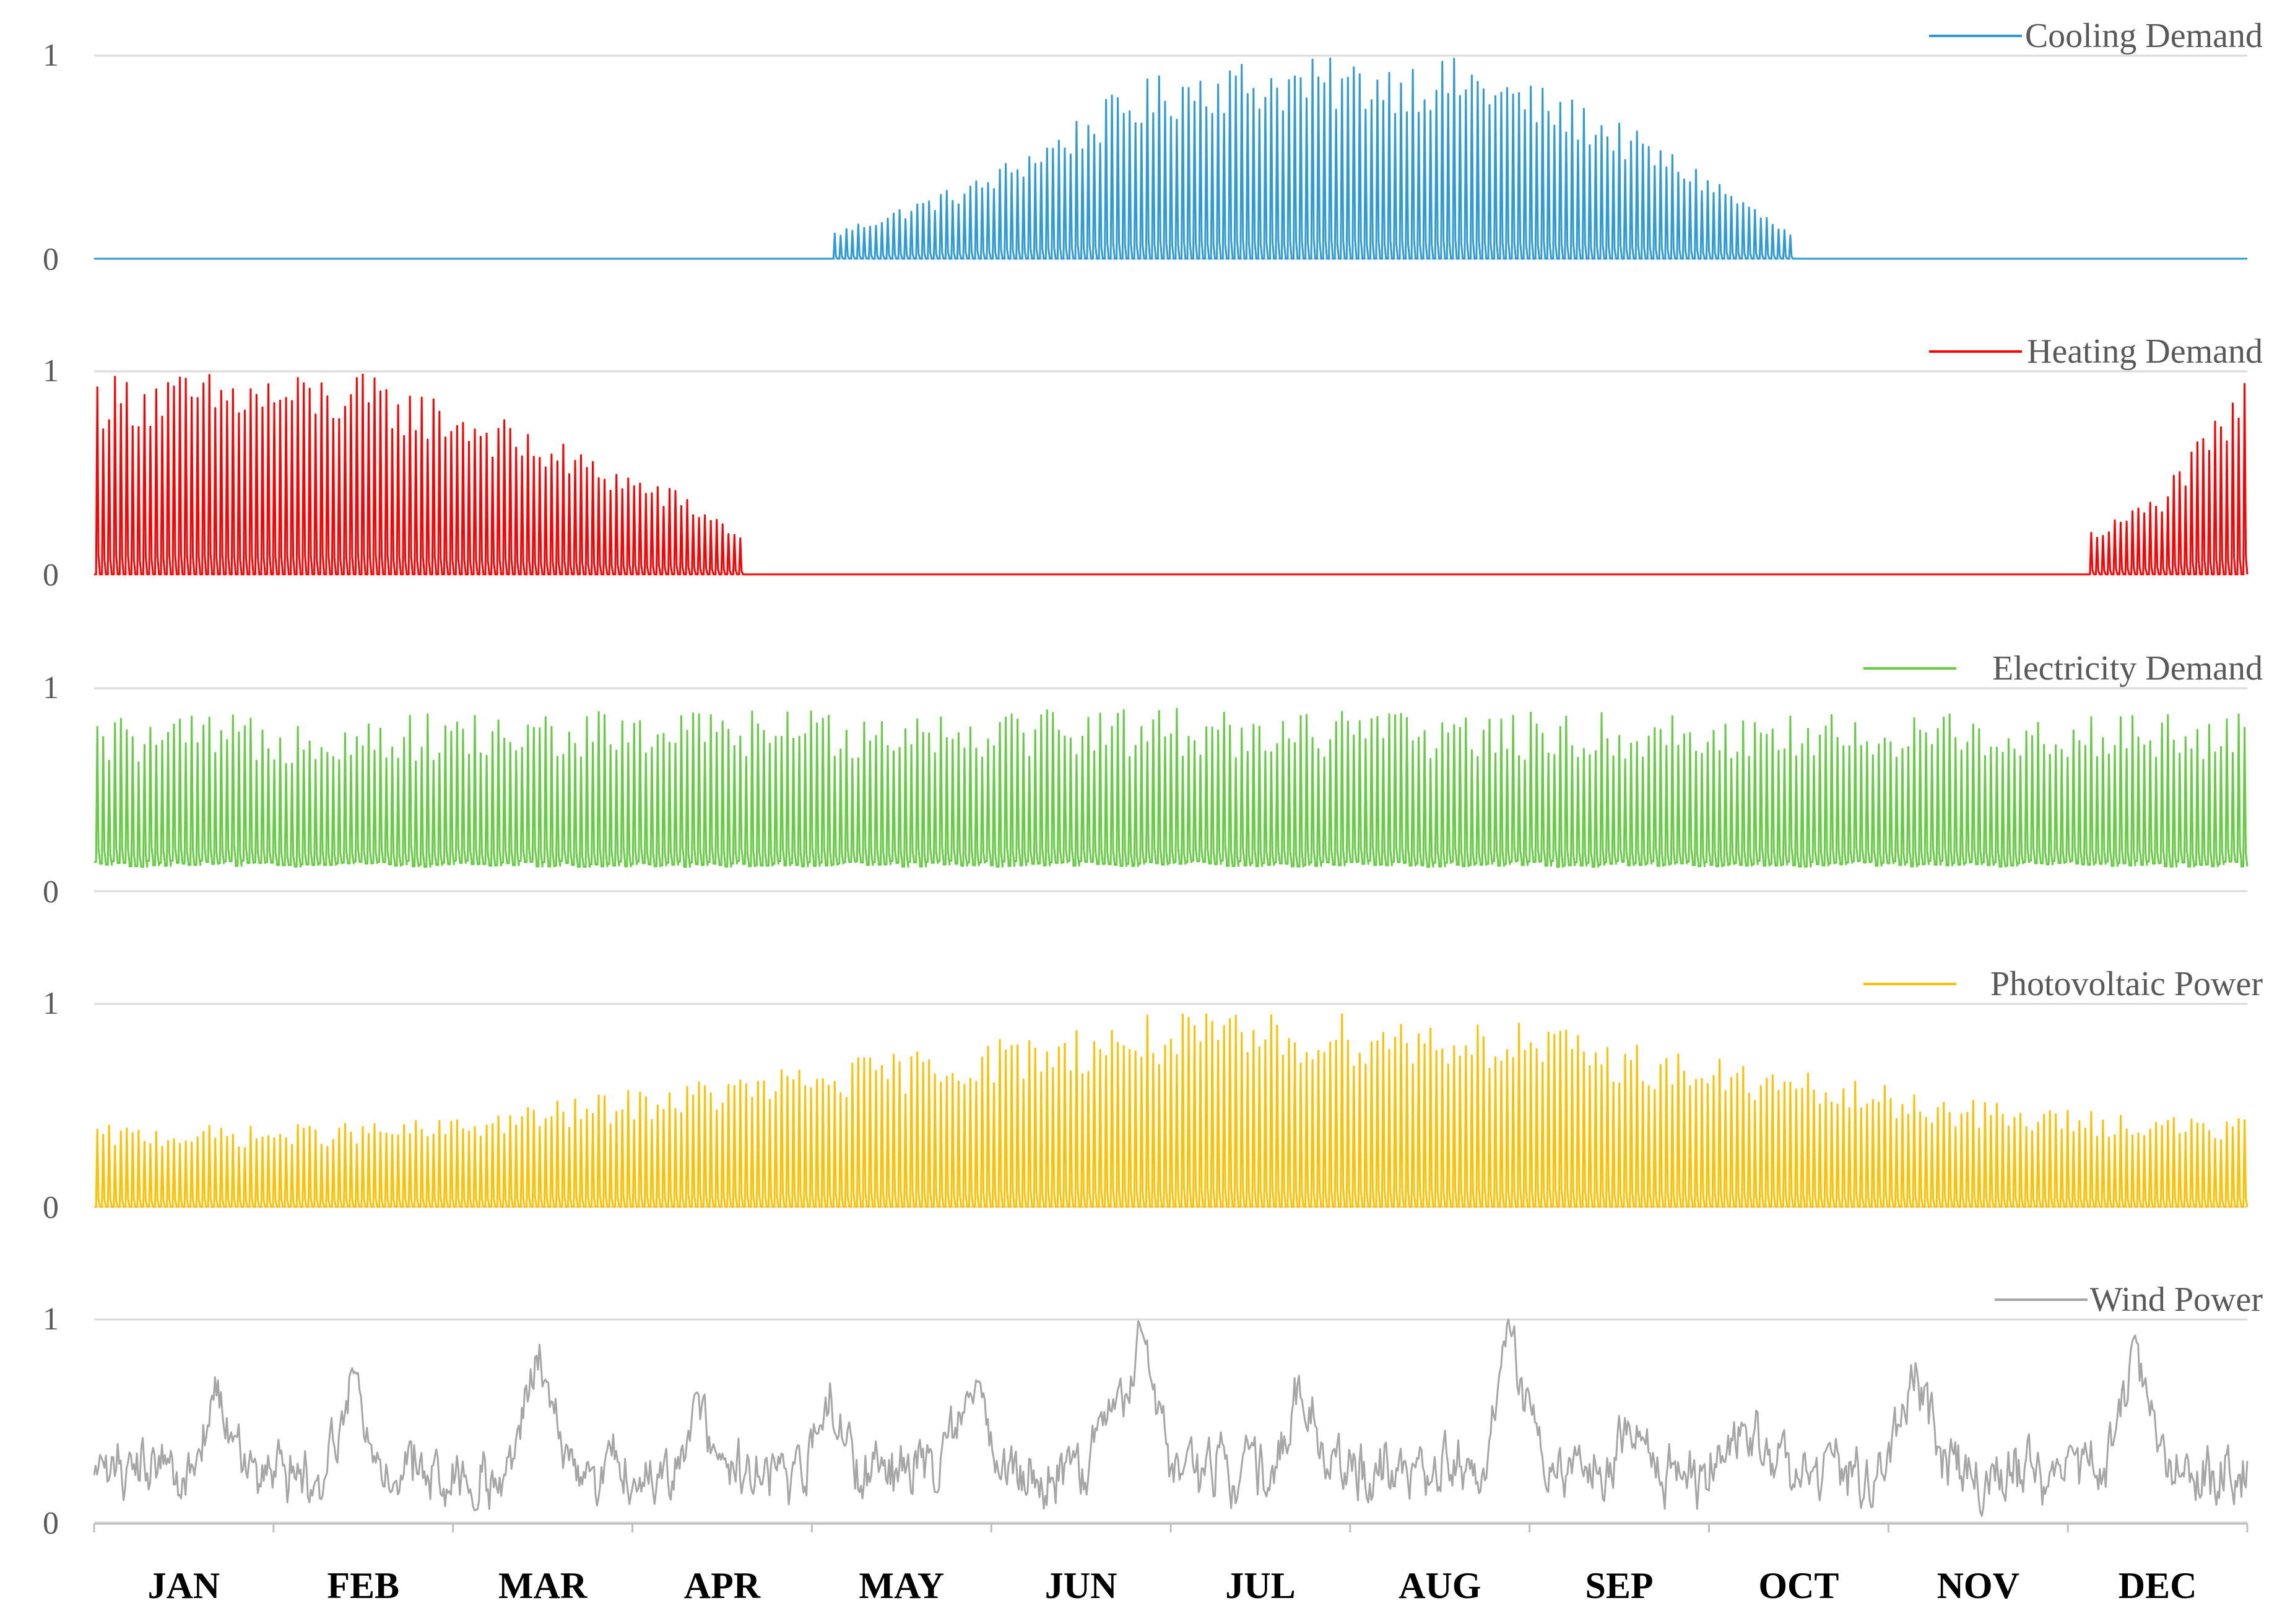  I want to click on series-line-wind-power, so click(1171, 1417).